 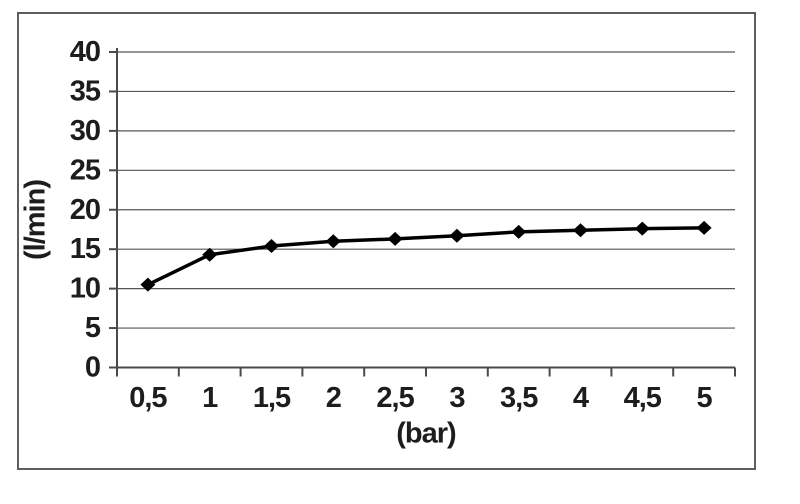 What do you see at coordinates (85, 52) in the screenshot?
I see `y-tick-label: 40` at bounding box center [85, 52].